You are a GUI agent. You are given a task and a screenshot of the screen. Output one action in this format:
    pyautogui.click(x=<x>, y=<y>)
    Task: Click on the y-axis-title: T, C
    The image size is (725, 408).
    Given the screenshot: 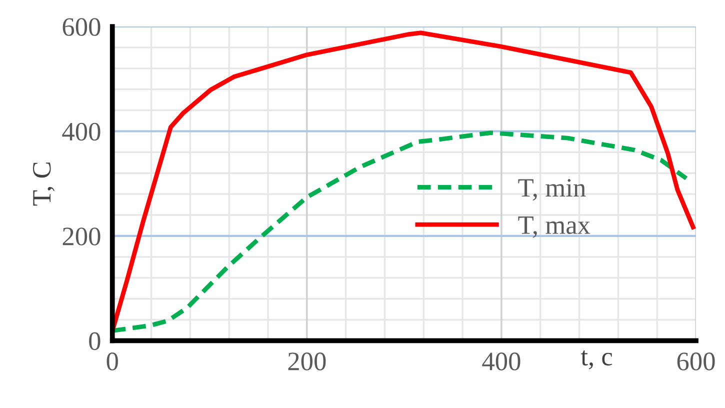 What is the action you would take?
    pyautogui.click(x=44, y=184)
    